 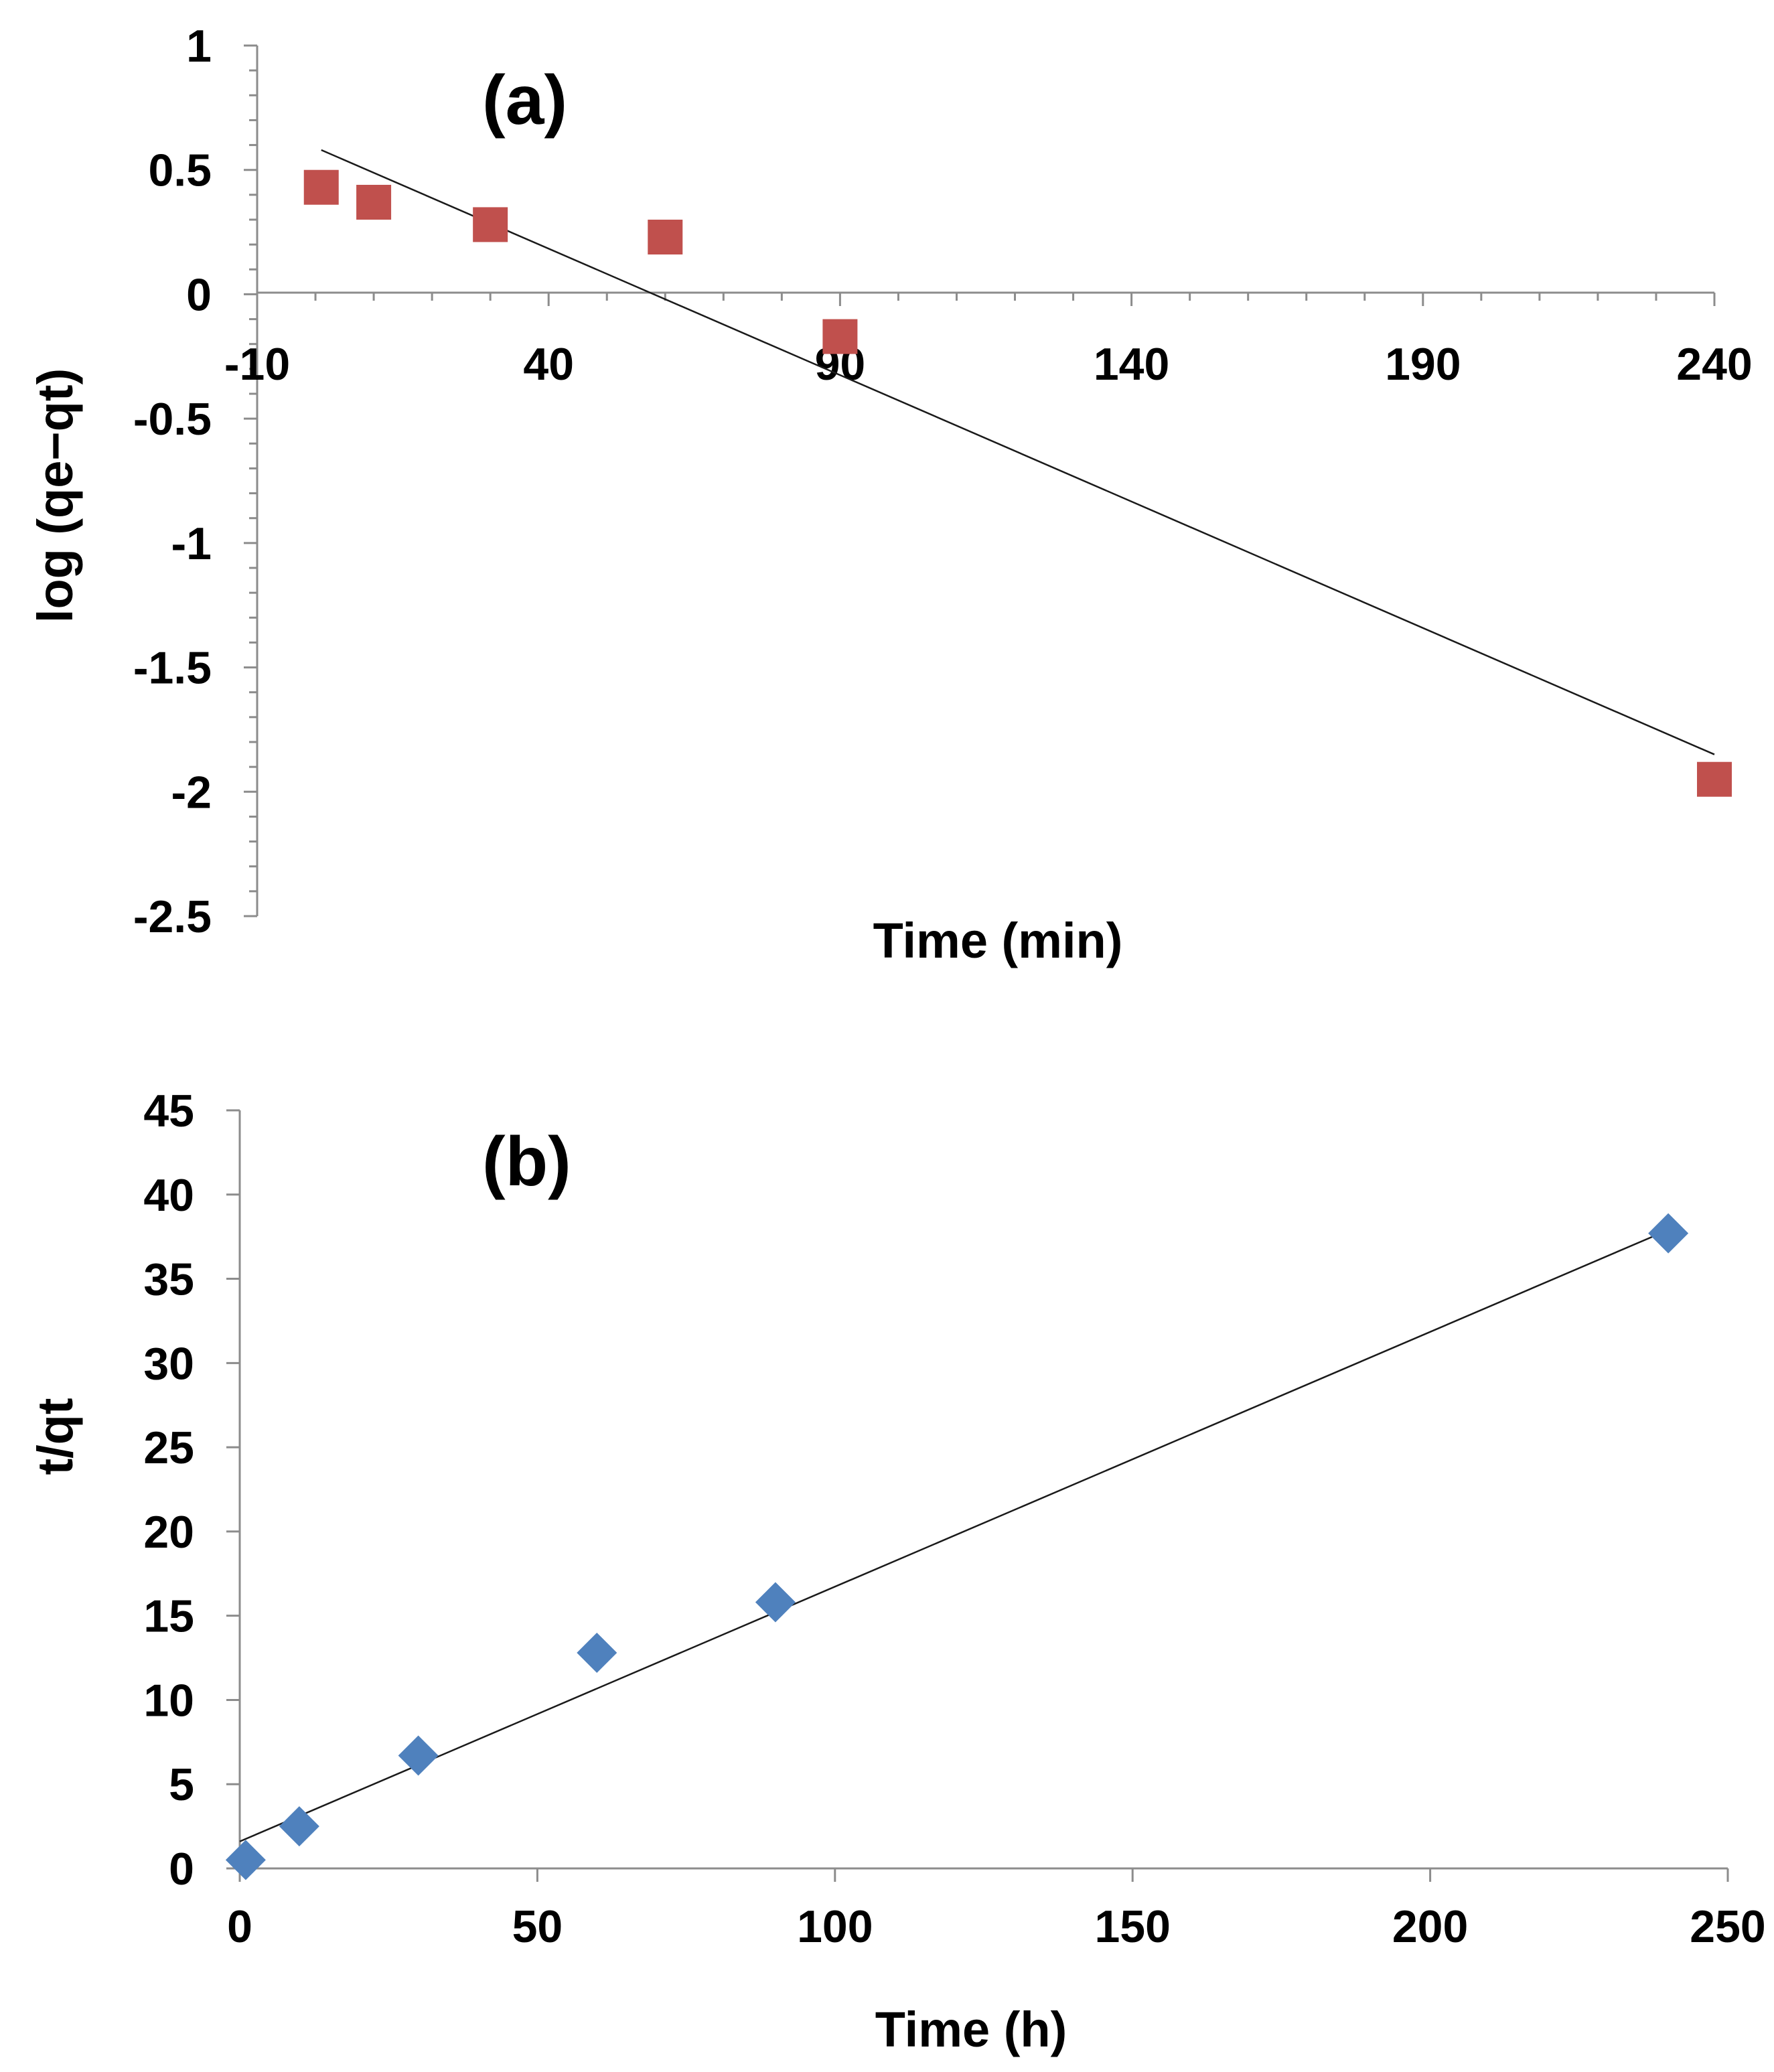 I want to click on panel-a-y-tick-label: -2.5, so click(x=173, y=916).